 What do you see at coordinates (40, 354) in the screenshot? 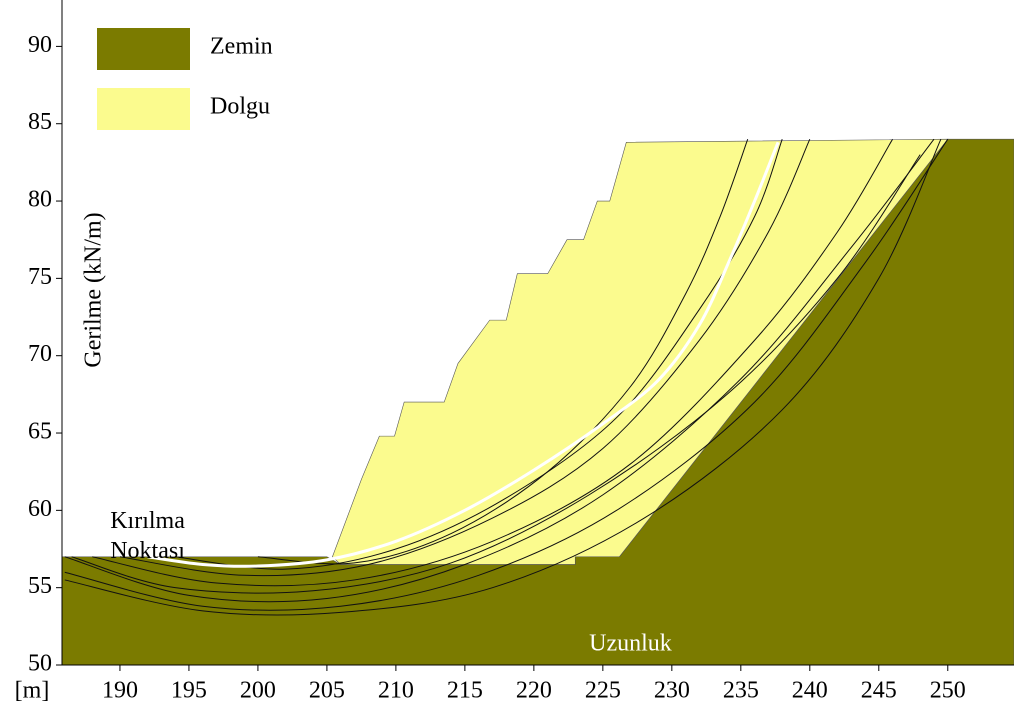
I see `y-tick-label: 70` at bounding box center [40, 354].